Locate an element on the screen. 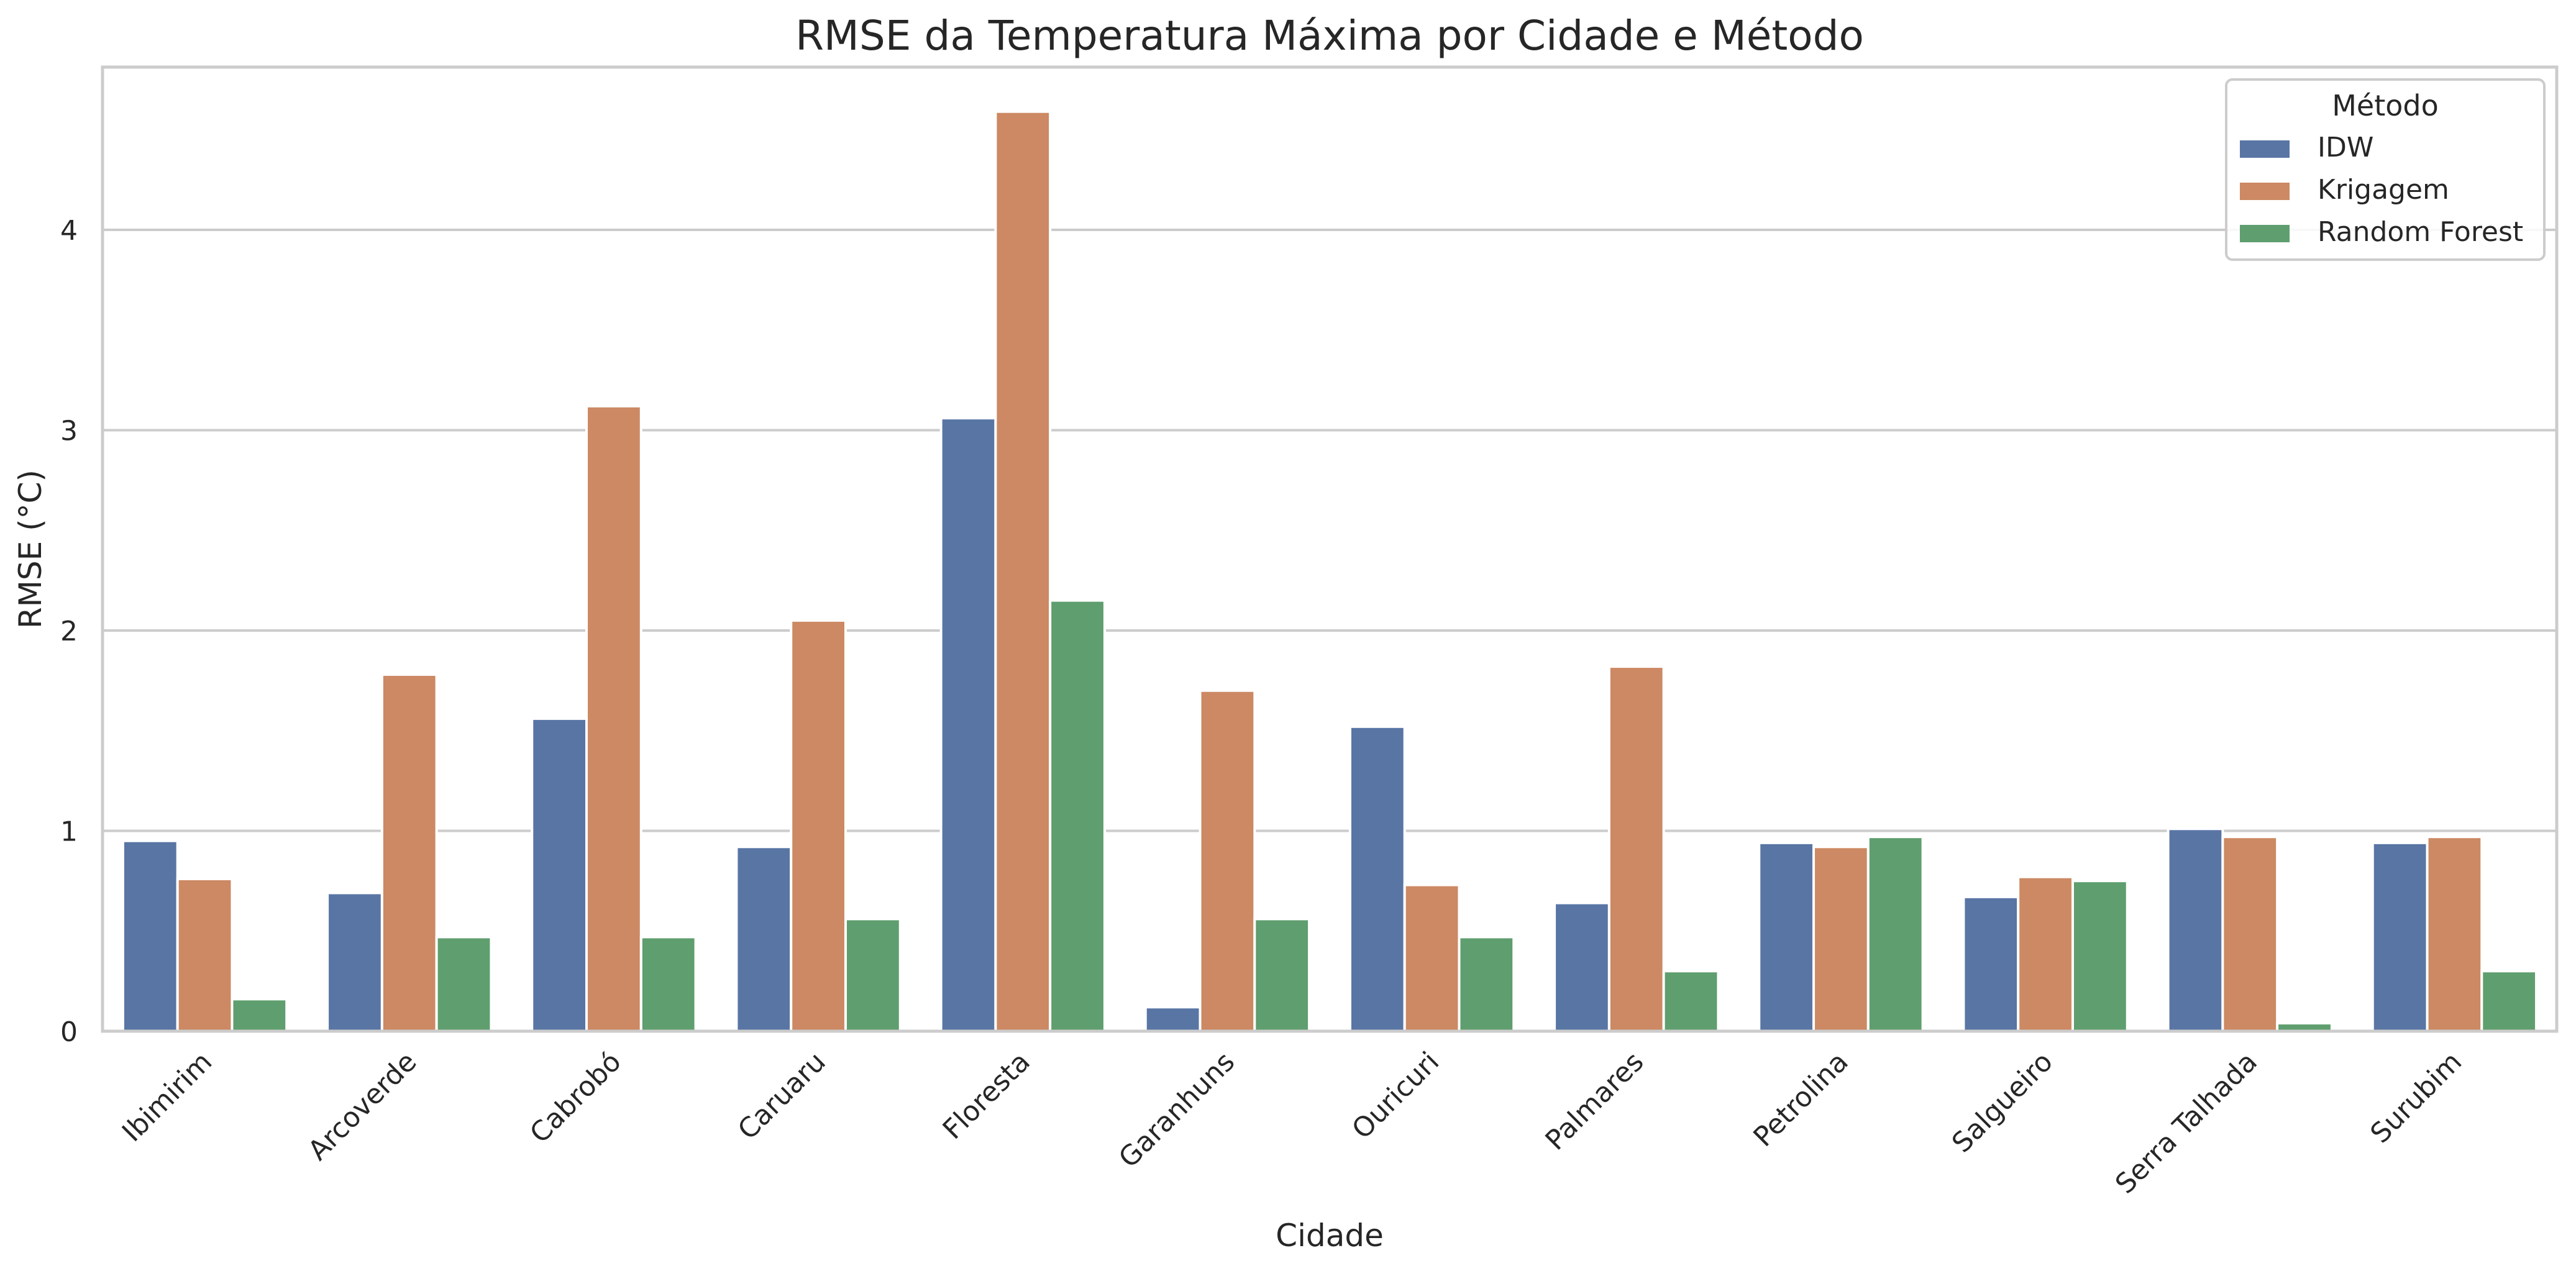  bar-krigagem-surubim is located at coordinates (2454, 935).